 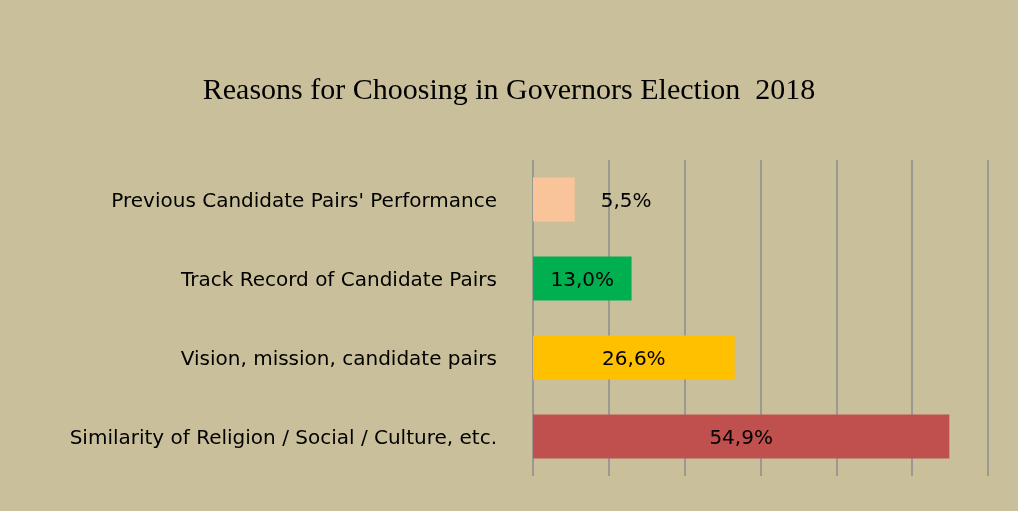 I want to click on data-label: 54,9%, so click(x=741, y=436).